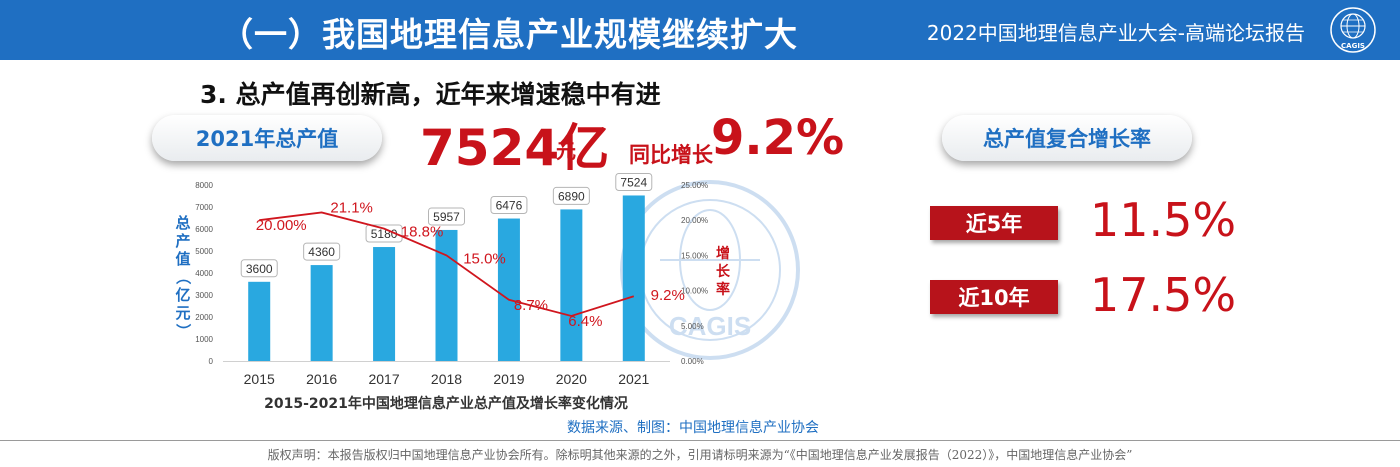 This screenshot has width=1400, height=467. Describe the element at coordinates (204, 295) in the screenshot. I see `left-axis-tick-label: 3000` at that location.